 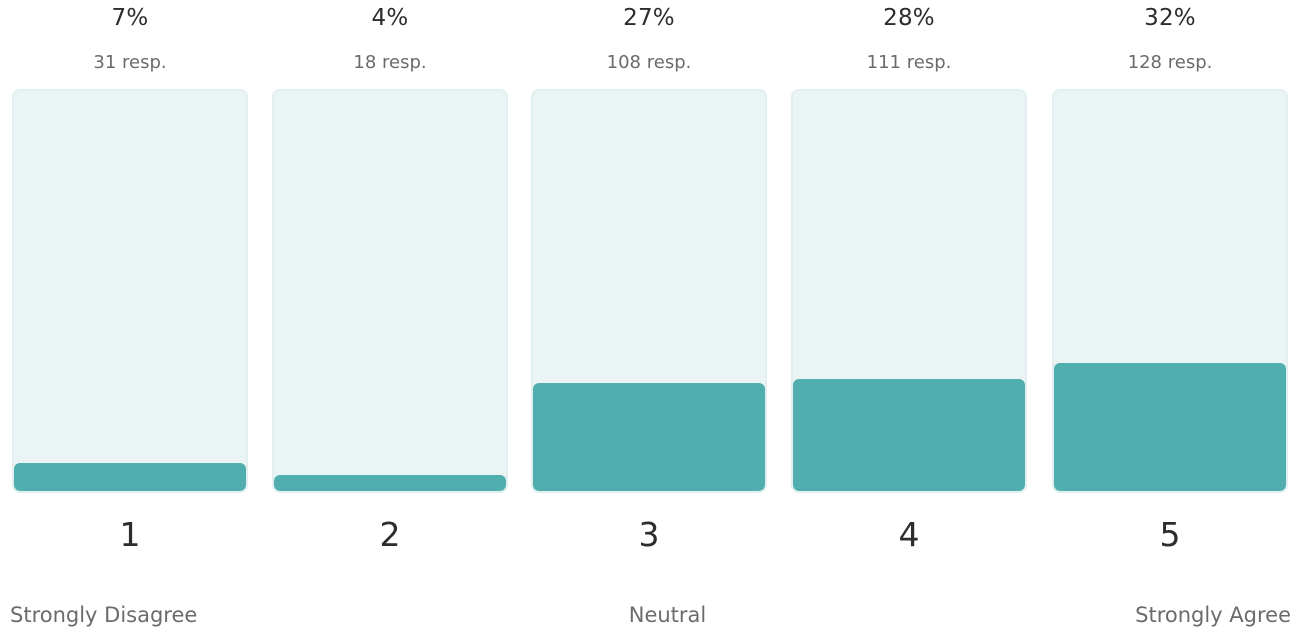 I want to click on scale-number: 5, so click(x=1170, y=534).